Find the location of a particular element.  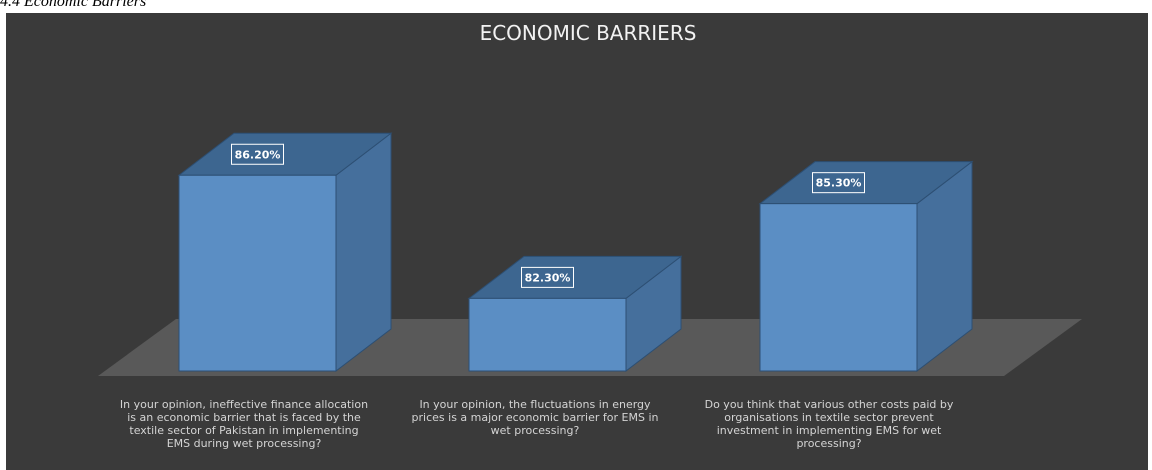

data-label: 82.30% is located at coordinates (547, 277).